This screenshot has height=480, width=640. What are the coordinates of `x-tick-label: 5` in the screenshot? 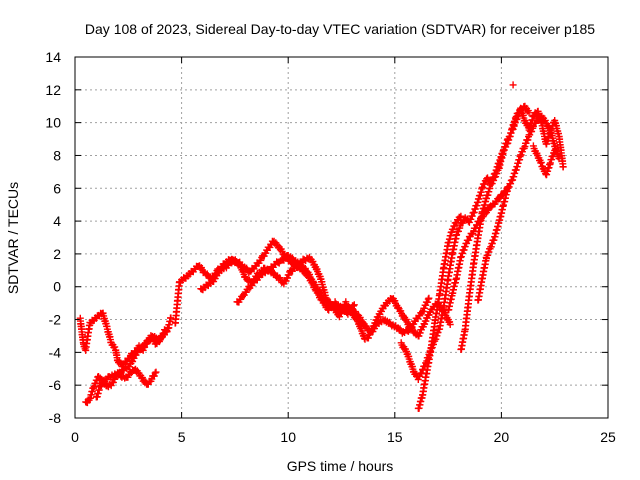 It's located at (182, 437).